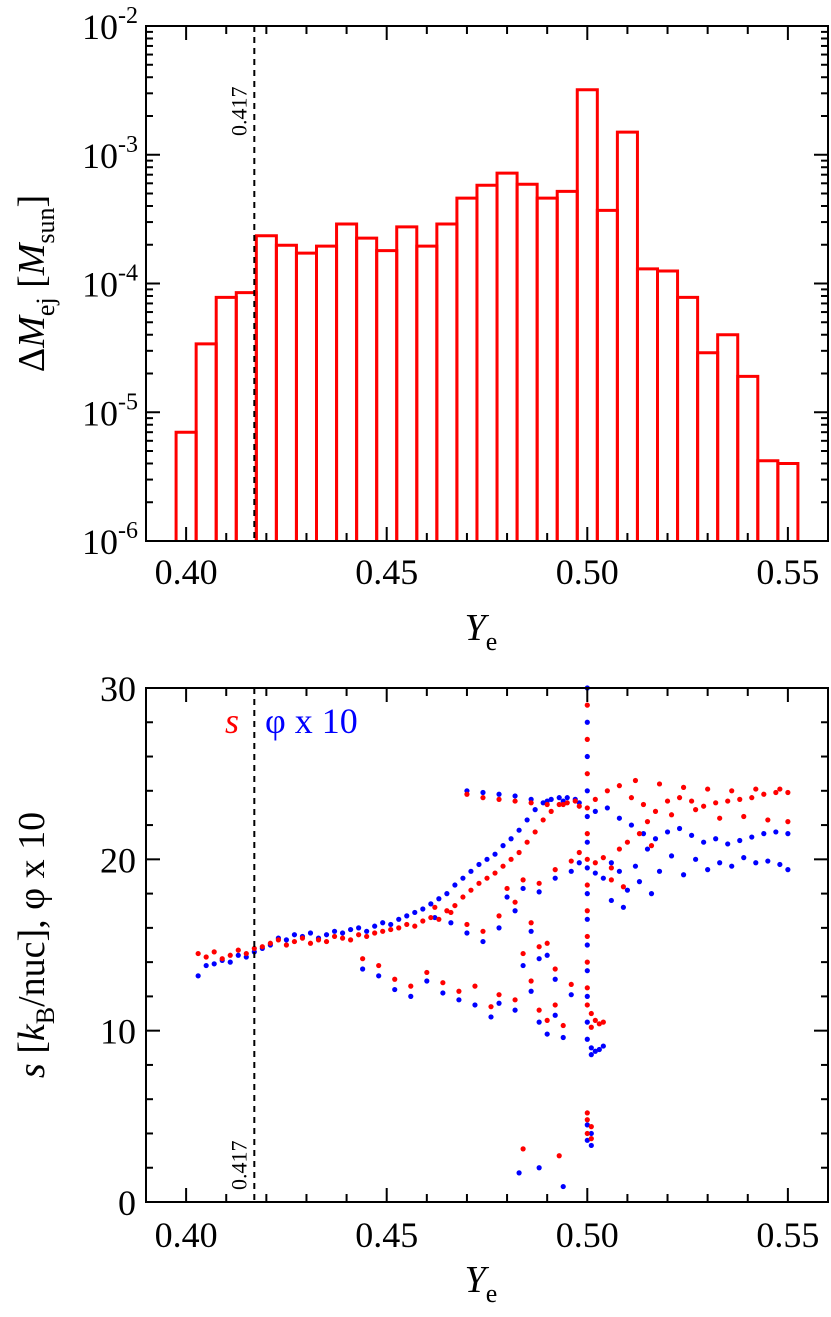  I want to click on top-xlabel-sub: e, so click(492, 641).